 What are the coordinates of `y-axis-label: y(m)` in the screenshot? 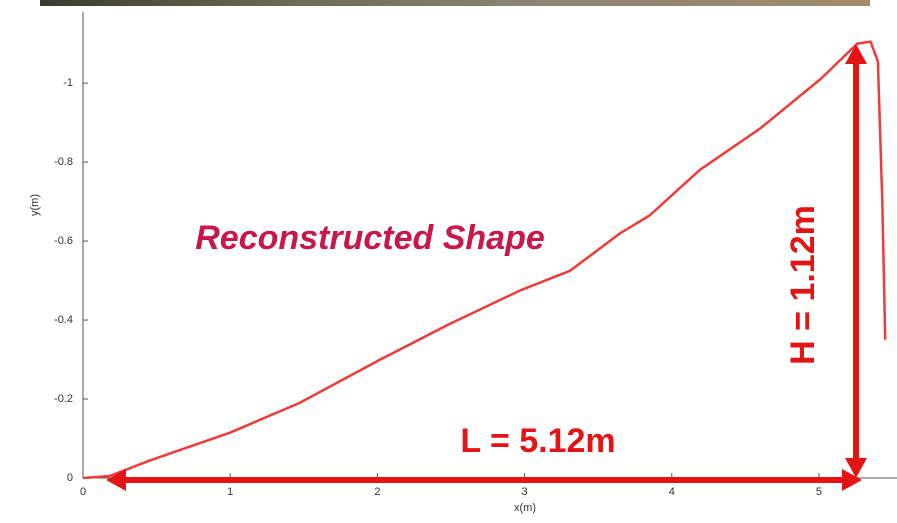 It's located at (35, 205).